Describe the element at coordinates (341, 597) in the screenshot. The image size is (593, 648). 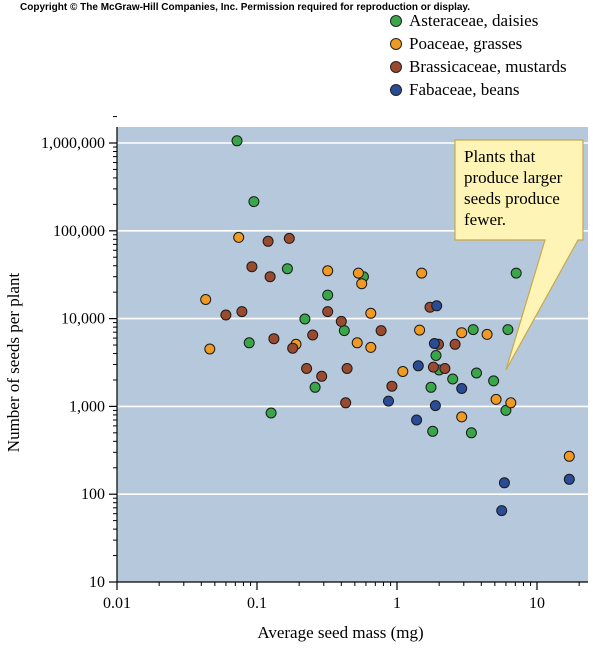
I see `x-axis: 0.01 0.1 1 10` at that location.